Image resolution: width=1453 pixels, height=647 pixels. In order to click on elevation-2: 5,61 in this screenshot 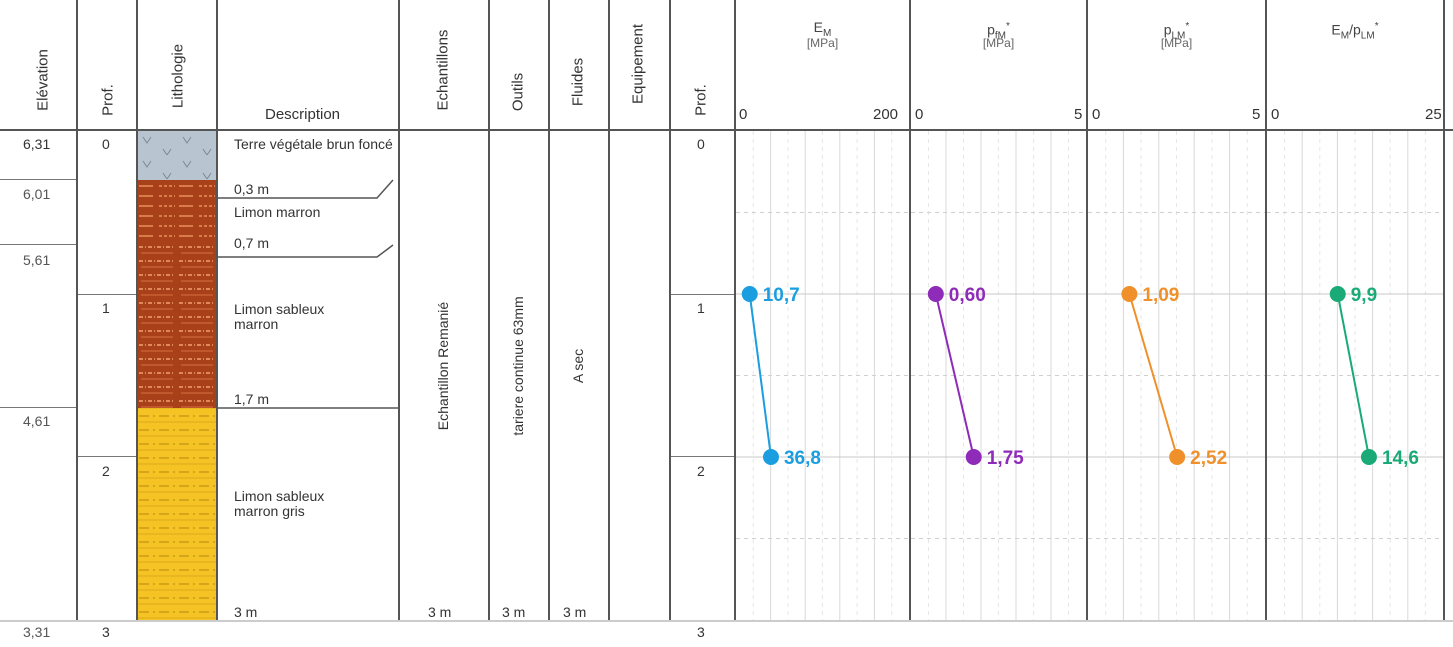, I will do `click(37, 260)`.